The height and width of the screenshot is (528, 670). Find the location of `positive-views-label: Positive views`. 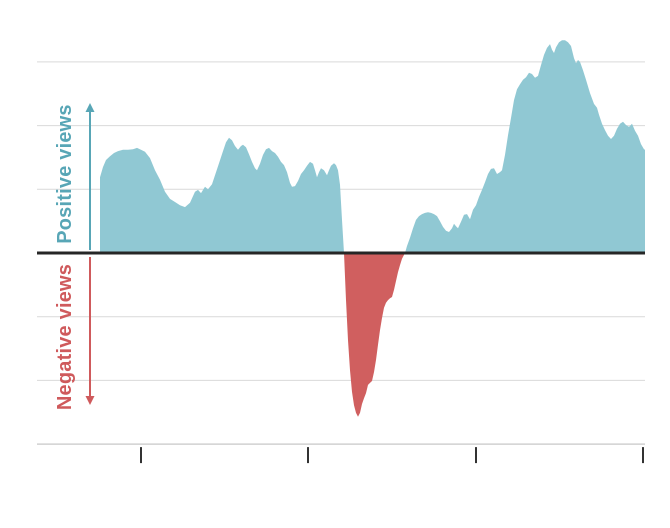

positive-views-label: Positive views is located at coordinates (65, 174).